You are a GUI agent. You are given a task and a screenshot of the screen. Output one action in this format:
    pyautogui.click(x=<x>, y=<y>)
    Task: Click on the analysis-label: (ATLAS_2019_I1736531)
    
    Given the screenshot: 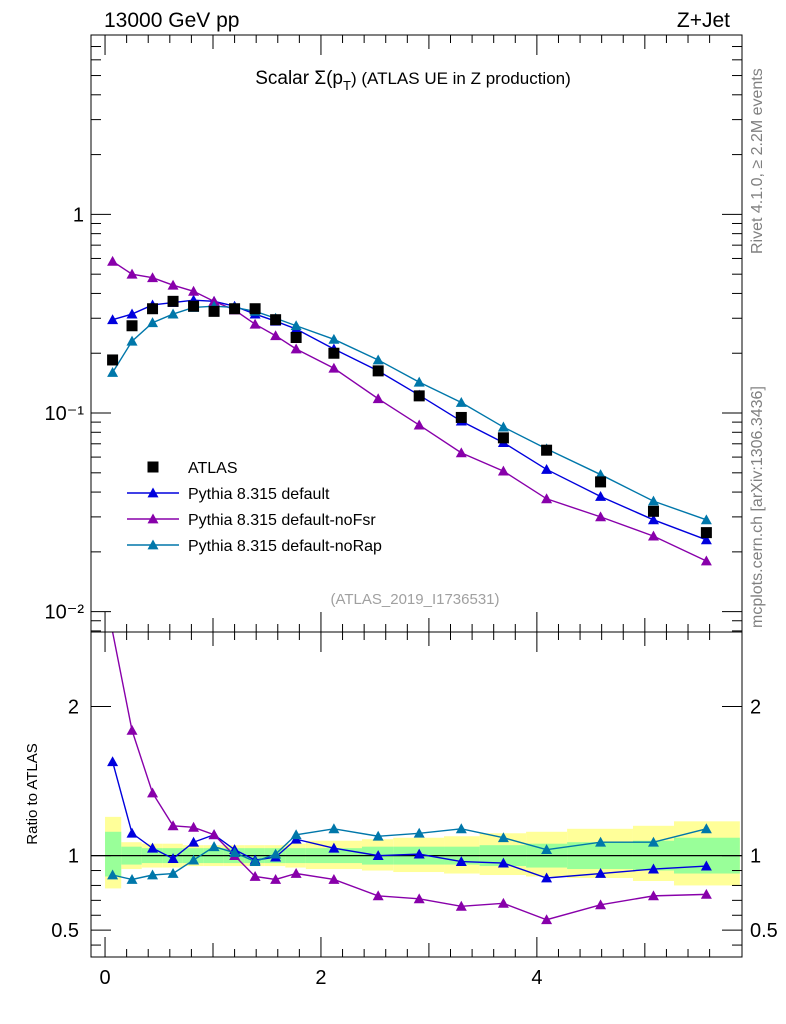 What is the action you would take?
    pyautogui.click(x=414, y=599)
    